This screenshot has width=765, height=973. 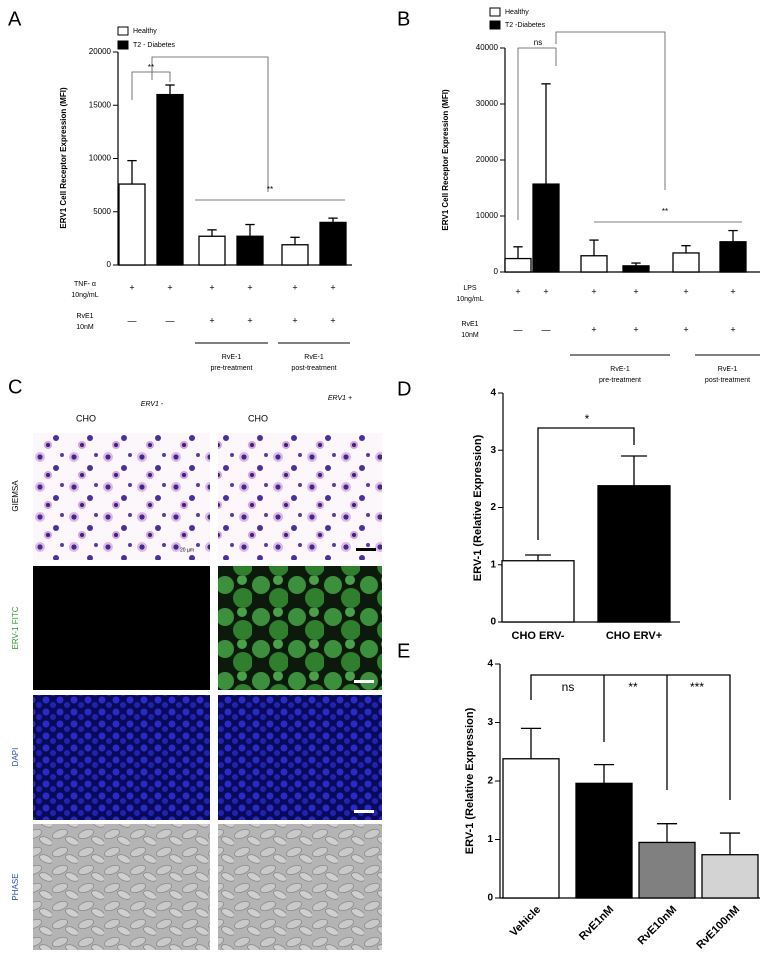 I want to click on row-label: PHASE, so click(x=15, y=886).